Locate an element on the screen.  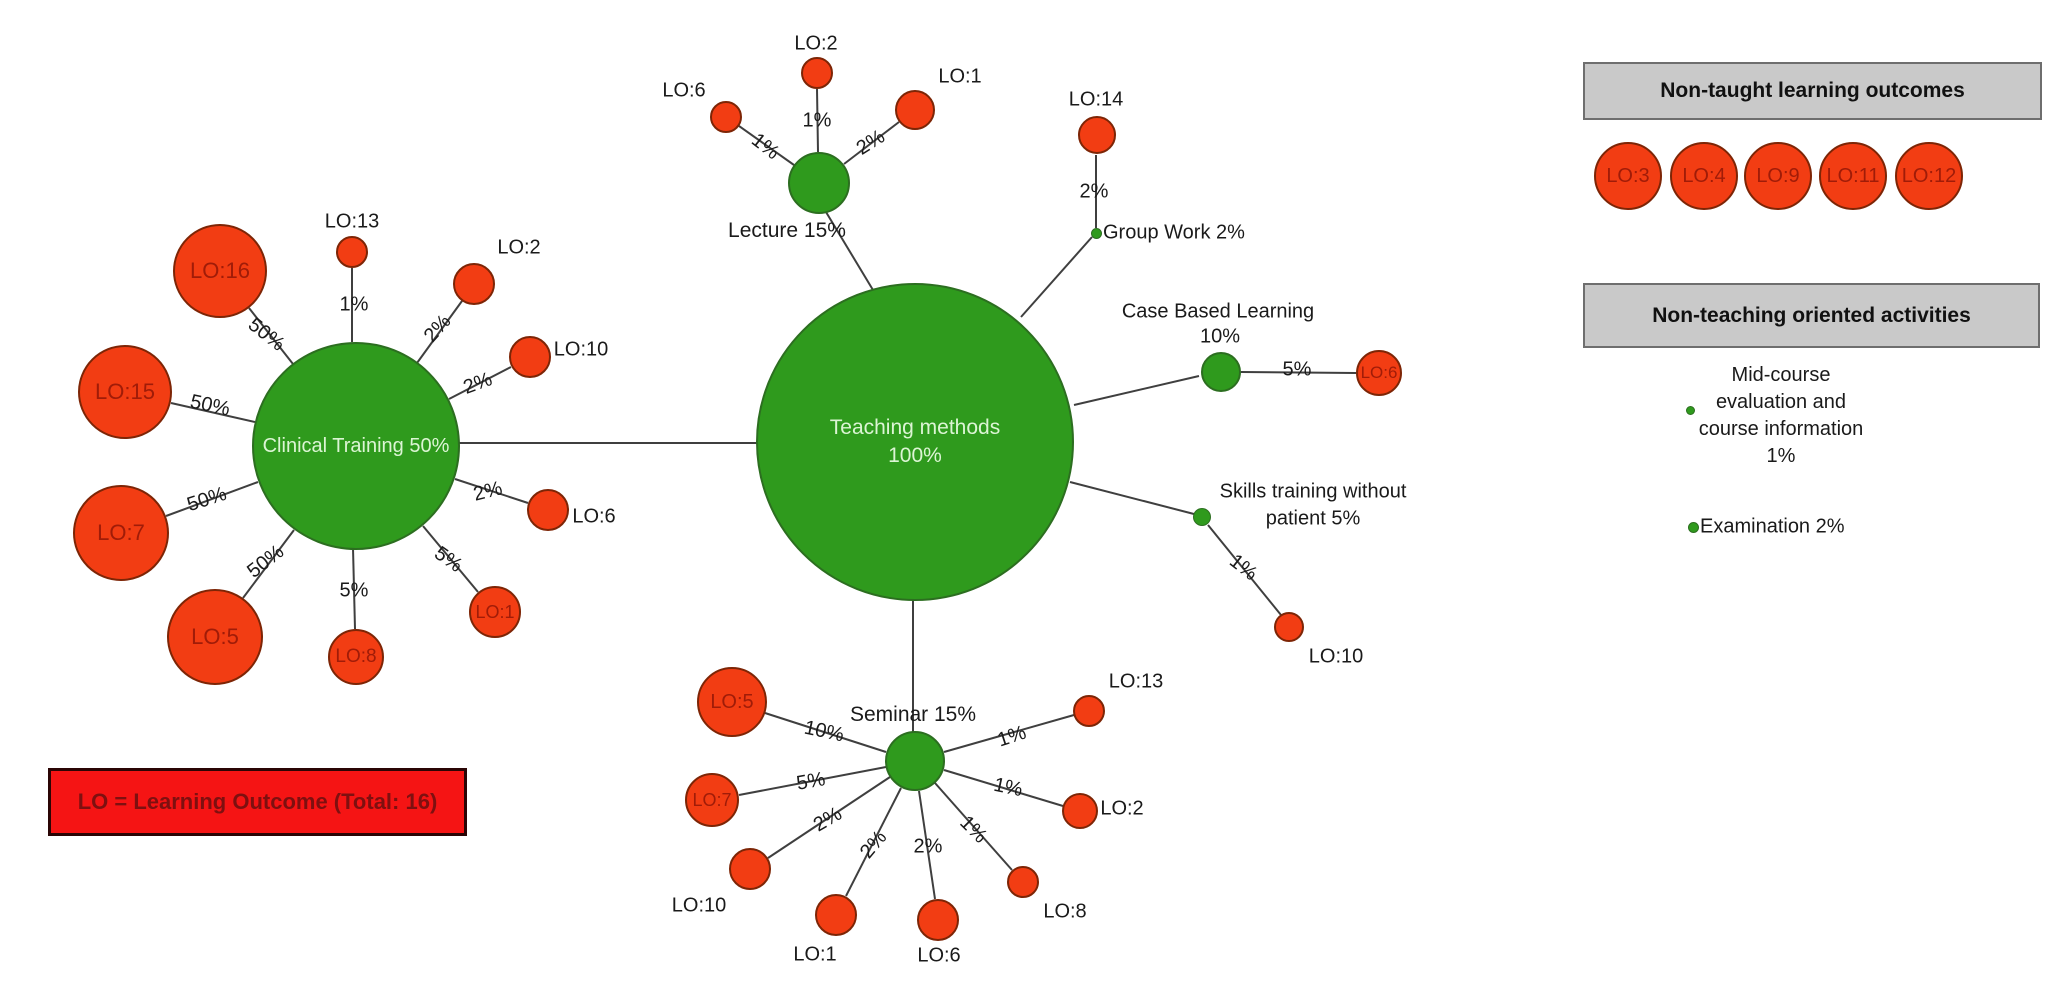
lo-label: LO:3 is located at coordinates (1628, 175).